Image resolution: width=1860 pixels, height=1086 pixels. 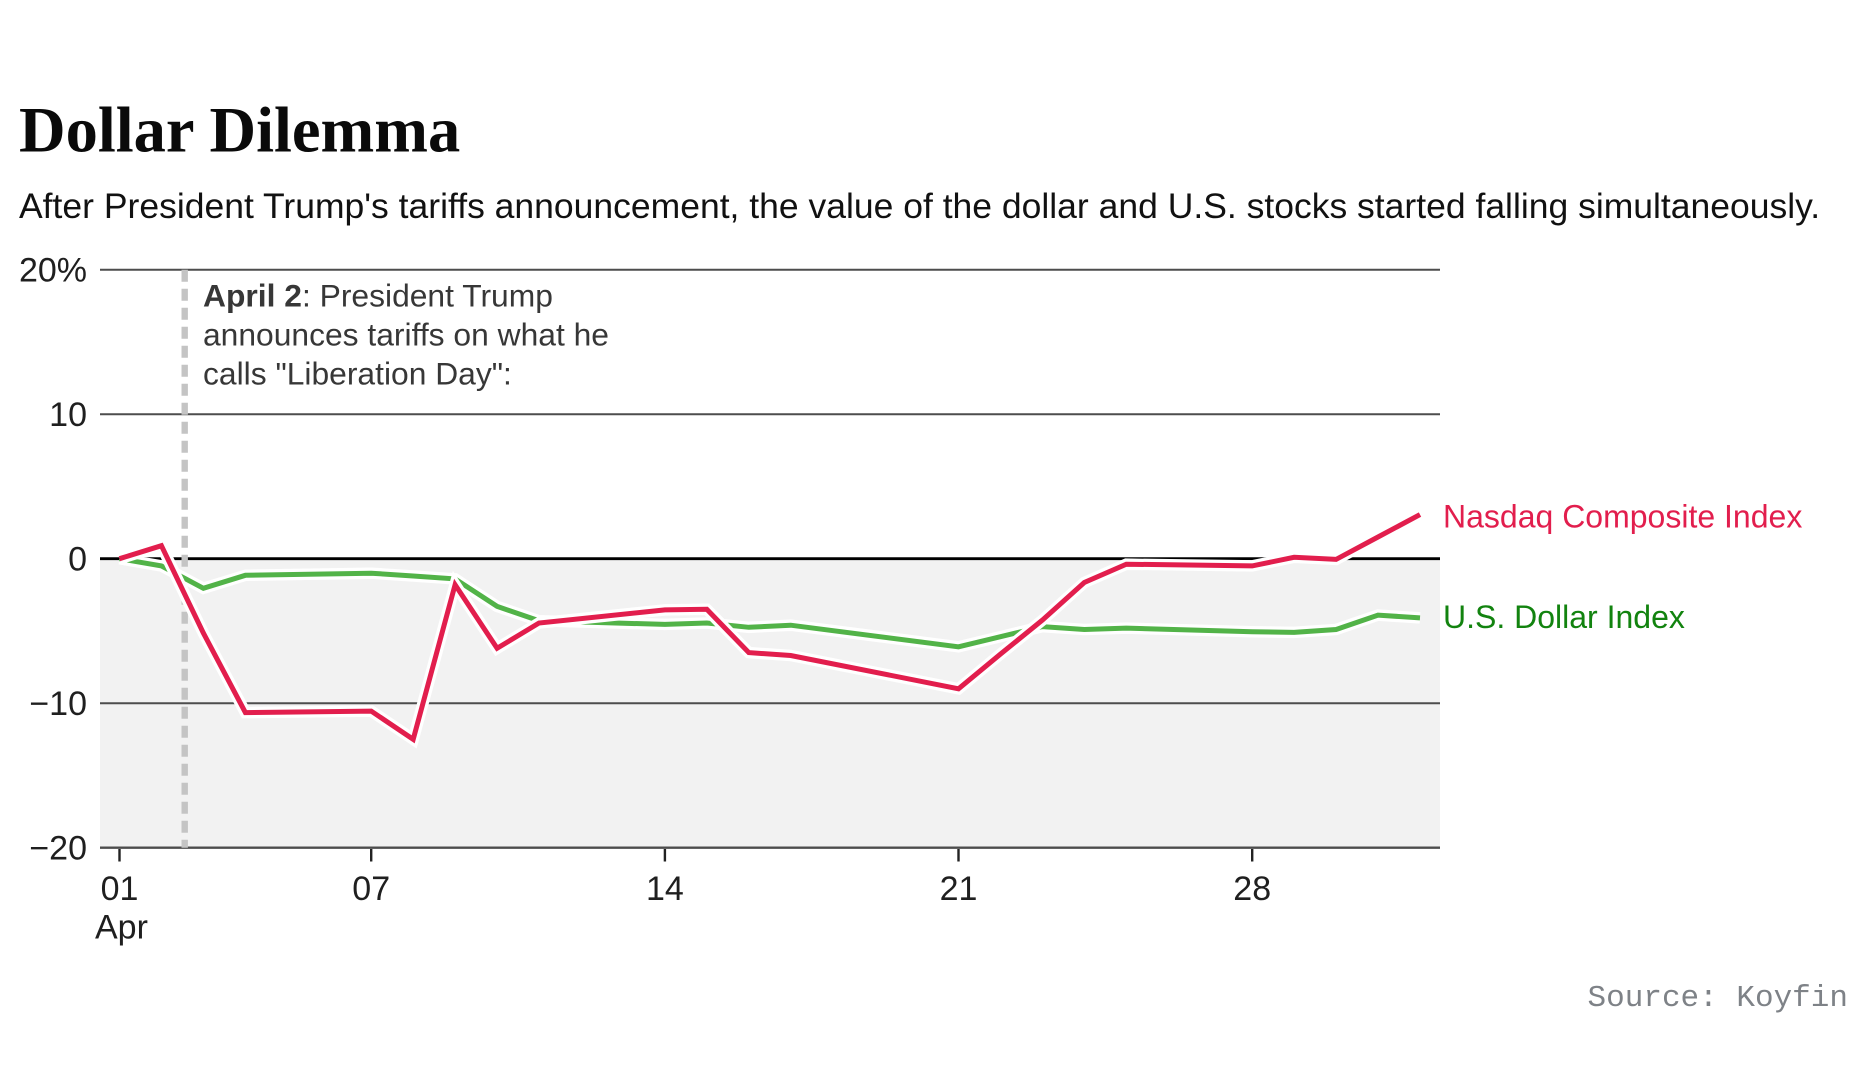 What do you see at coordinates (121, 928) in the screenshot?
I see `svg-text: Apr` at bounding box center [121, 928].